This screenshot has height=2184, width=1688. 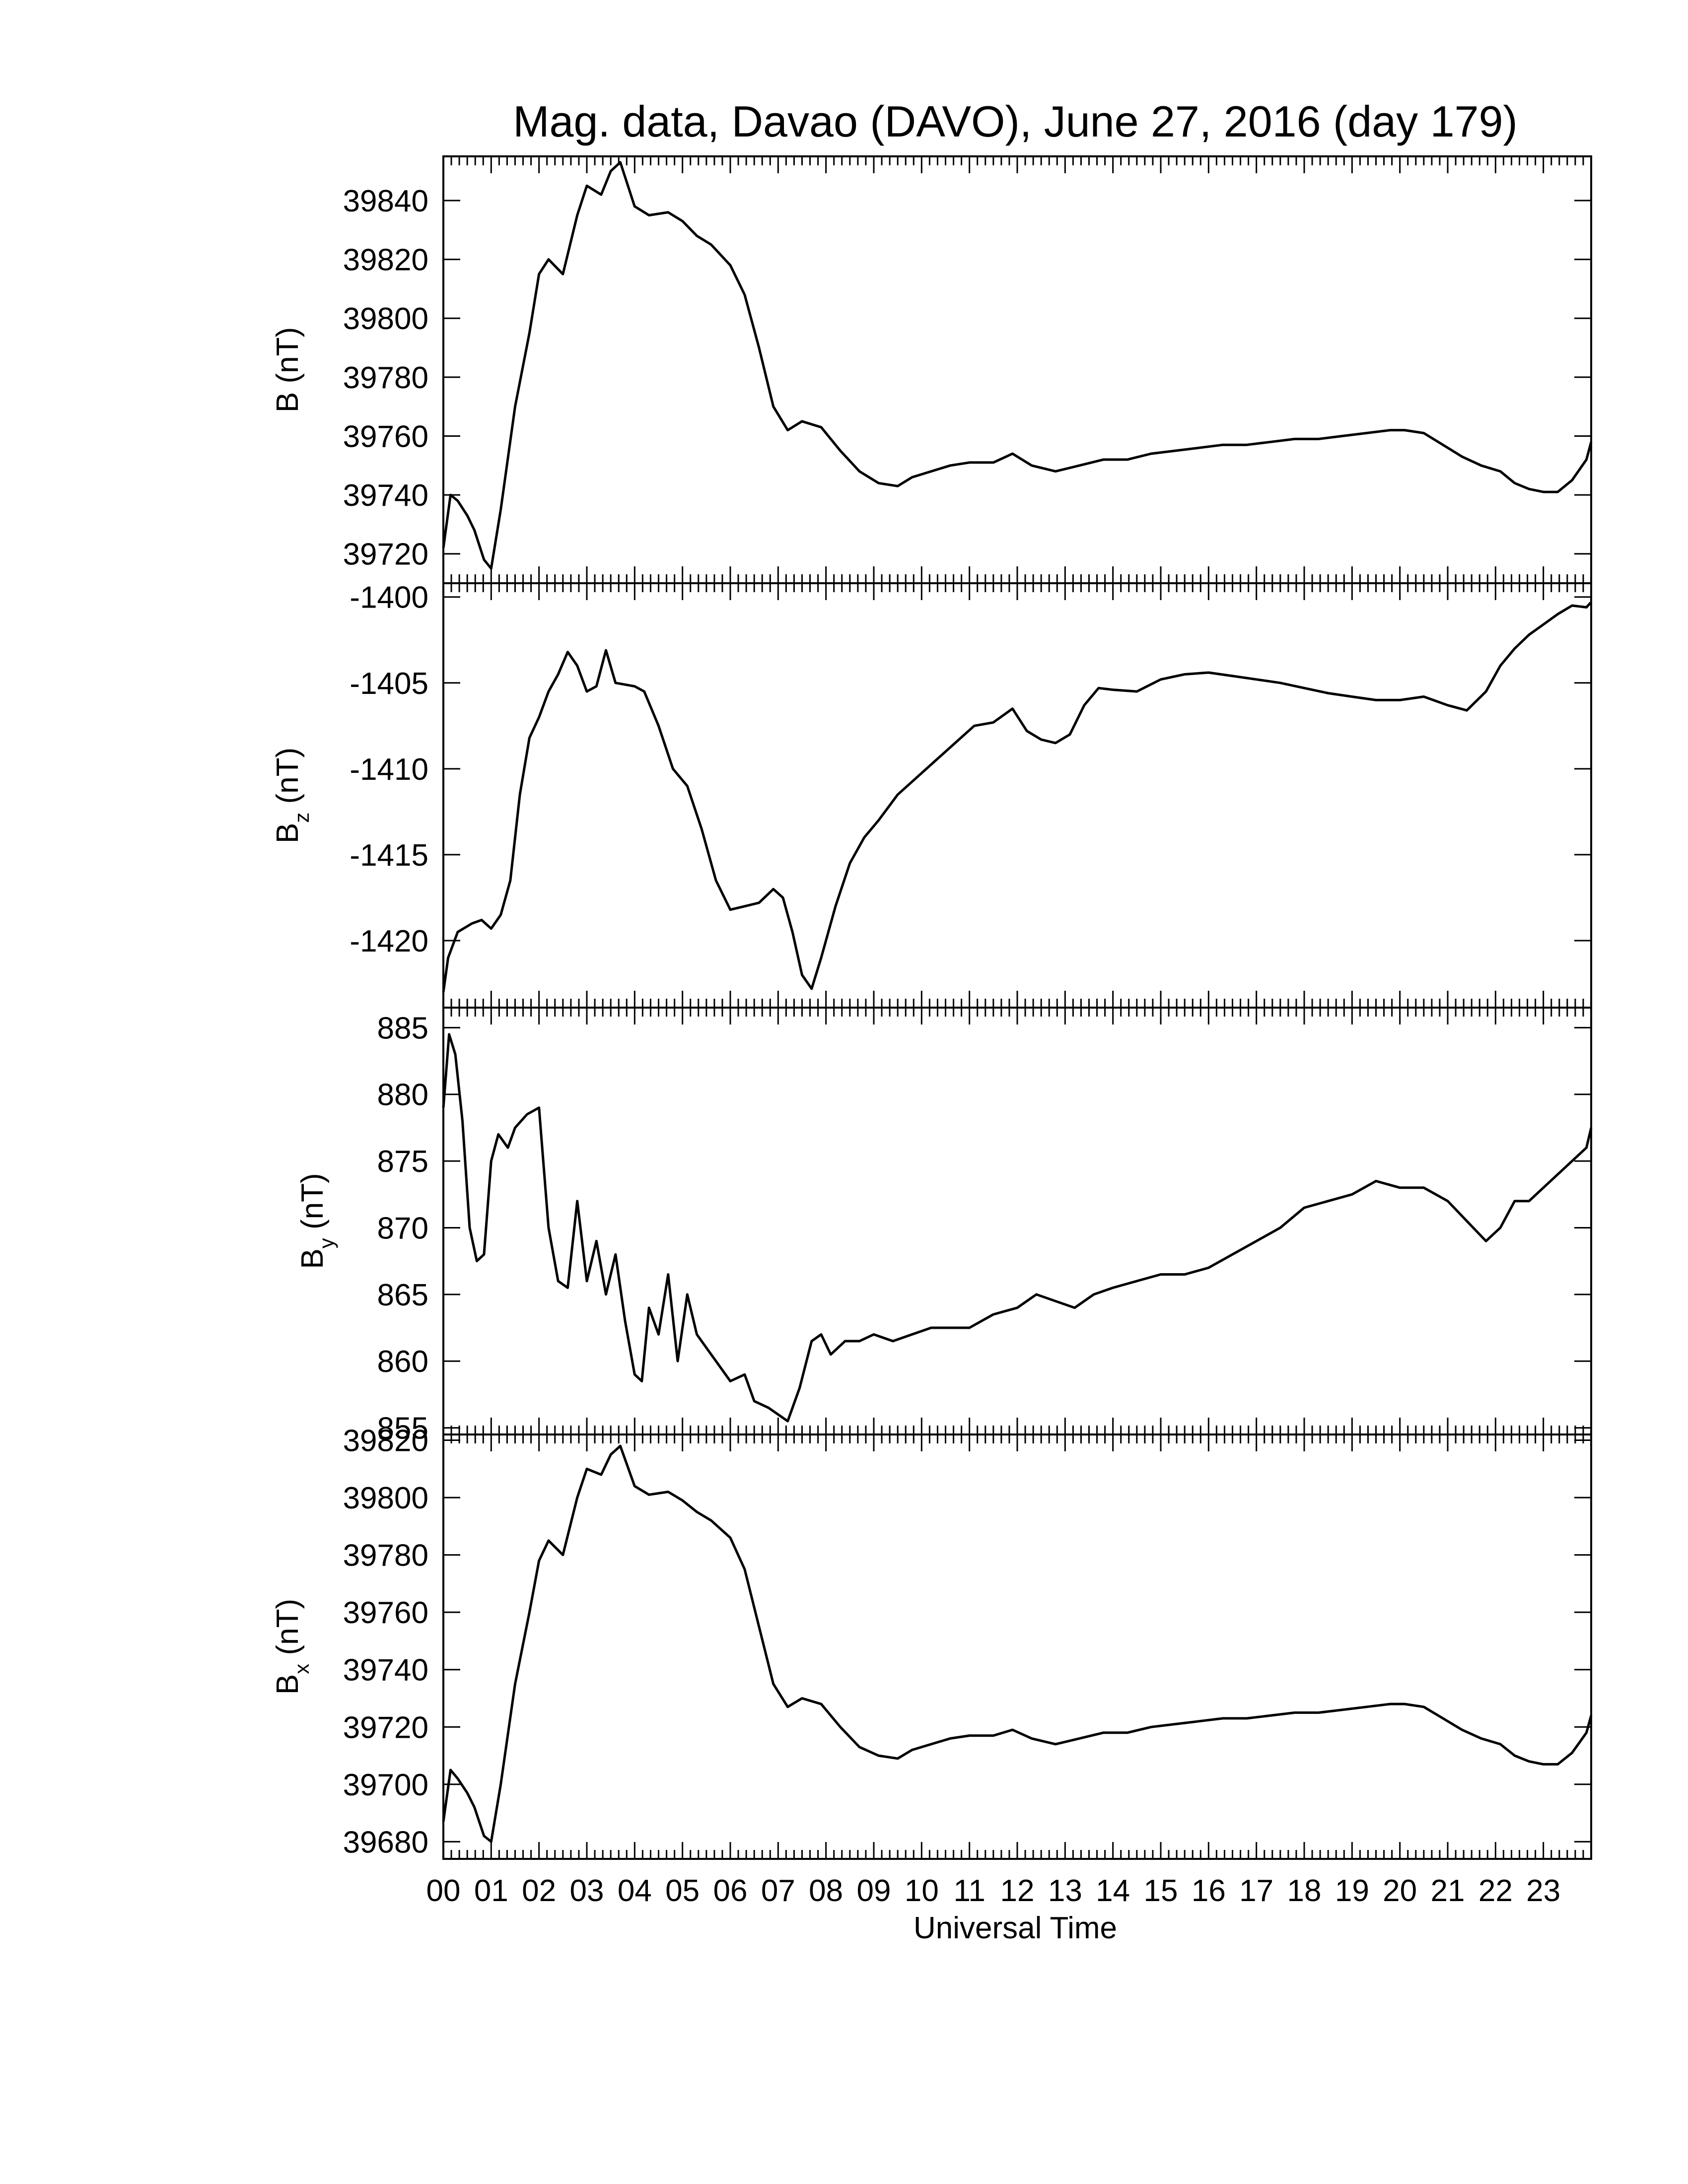 What do you see at coordinates (1209, 1891) in the screenshot?
I see `x-tick-label: 16` at bounding box center [1209, 1891].